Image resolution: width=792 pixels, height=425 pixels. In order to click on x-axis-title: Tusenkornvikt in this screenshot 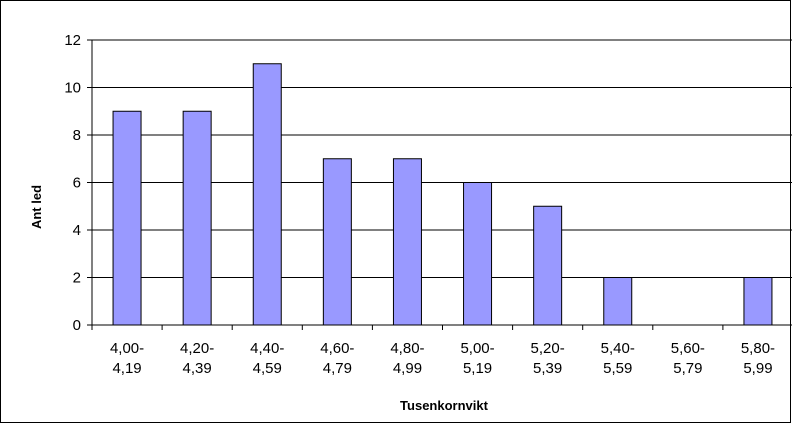, I will do `click(444, 405)`.